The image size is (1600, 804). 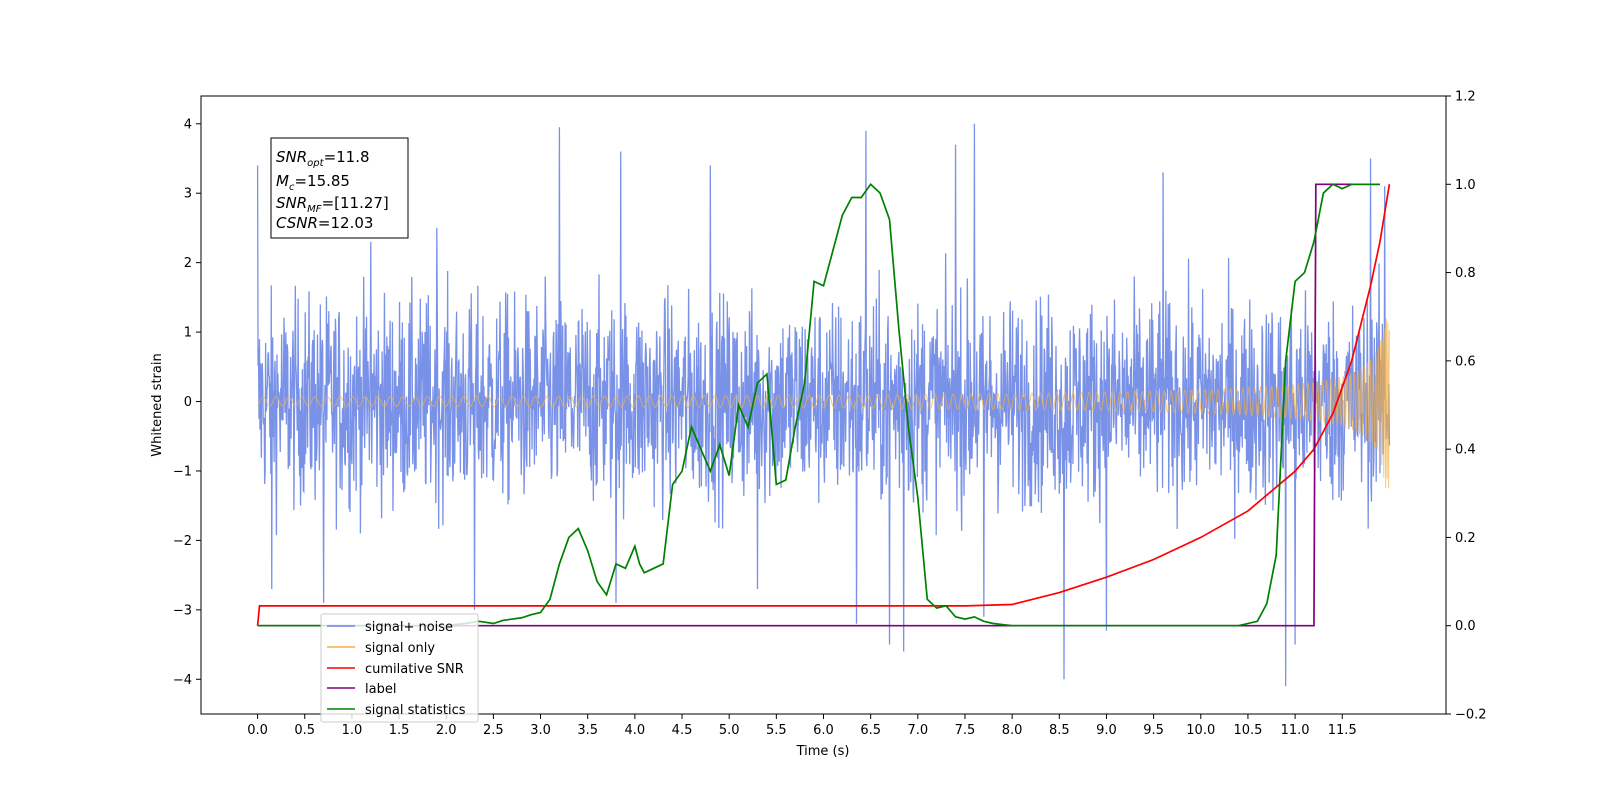 I want to click on y-tick-label: 1, so click(x=188, y=333).